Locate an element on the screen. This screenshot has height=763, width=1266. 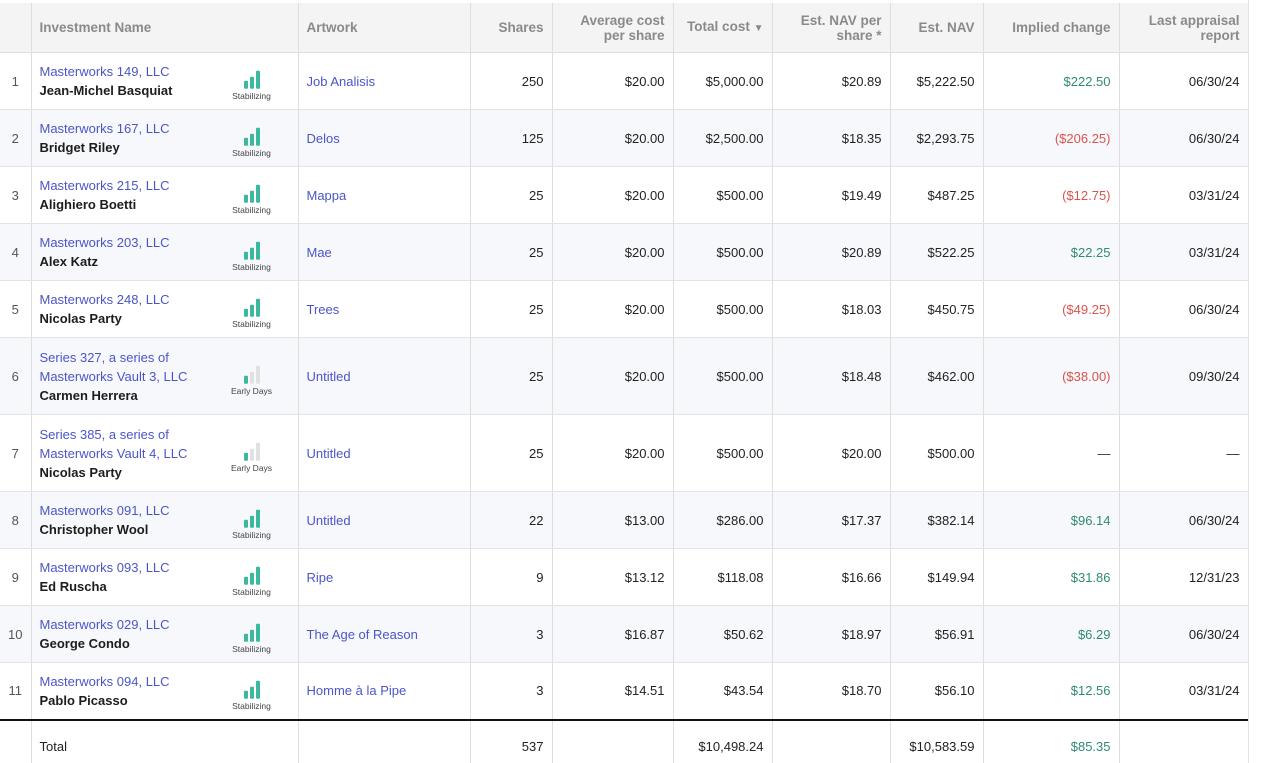
artwork-cell: Mae is located at coordinates (384, 252).